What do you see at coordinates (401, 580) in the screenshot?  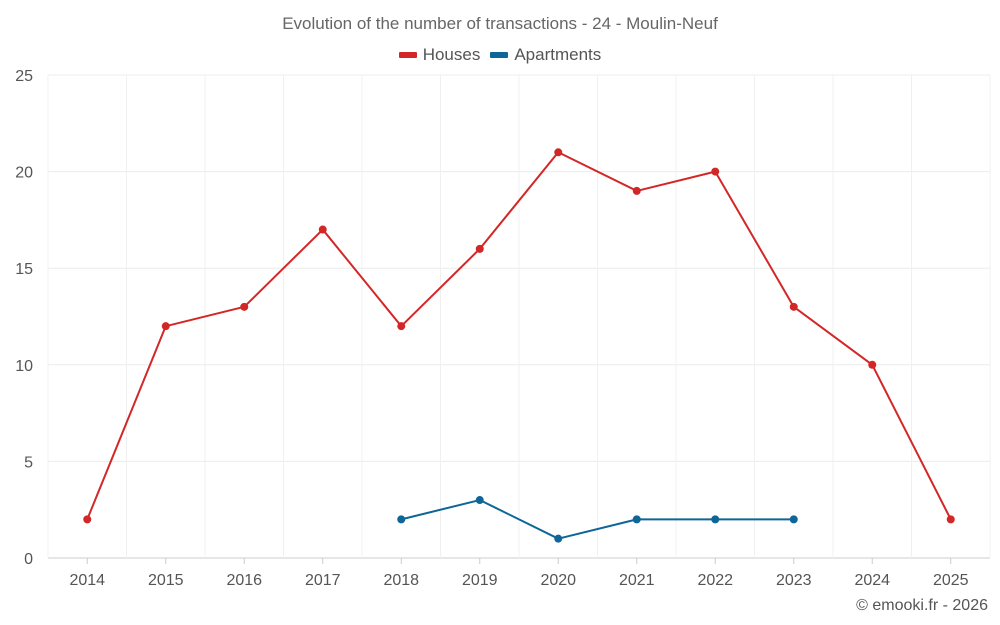 I see `x-tick-label-2018: 2018` at bounding box center [401, 580].